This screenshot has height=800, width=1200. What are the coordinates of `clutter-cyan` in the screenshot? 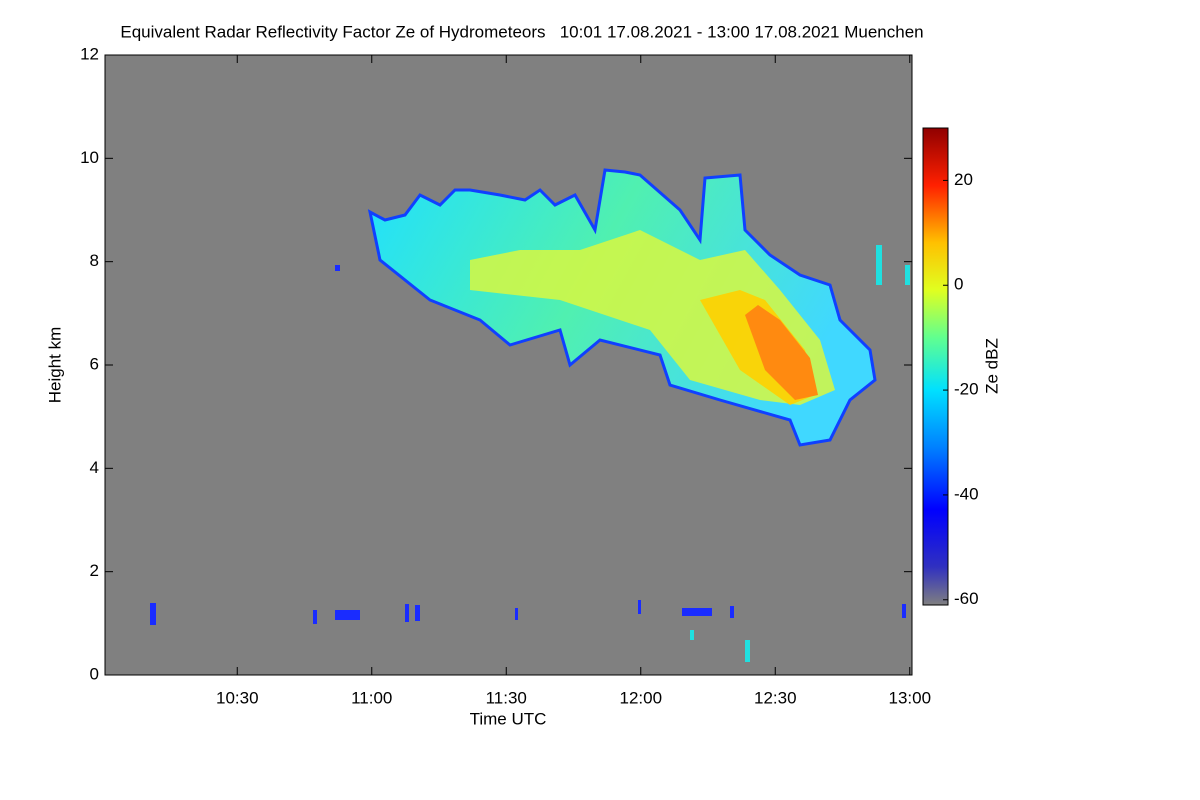 It's located at (800, 453).